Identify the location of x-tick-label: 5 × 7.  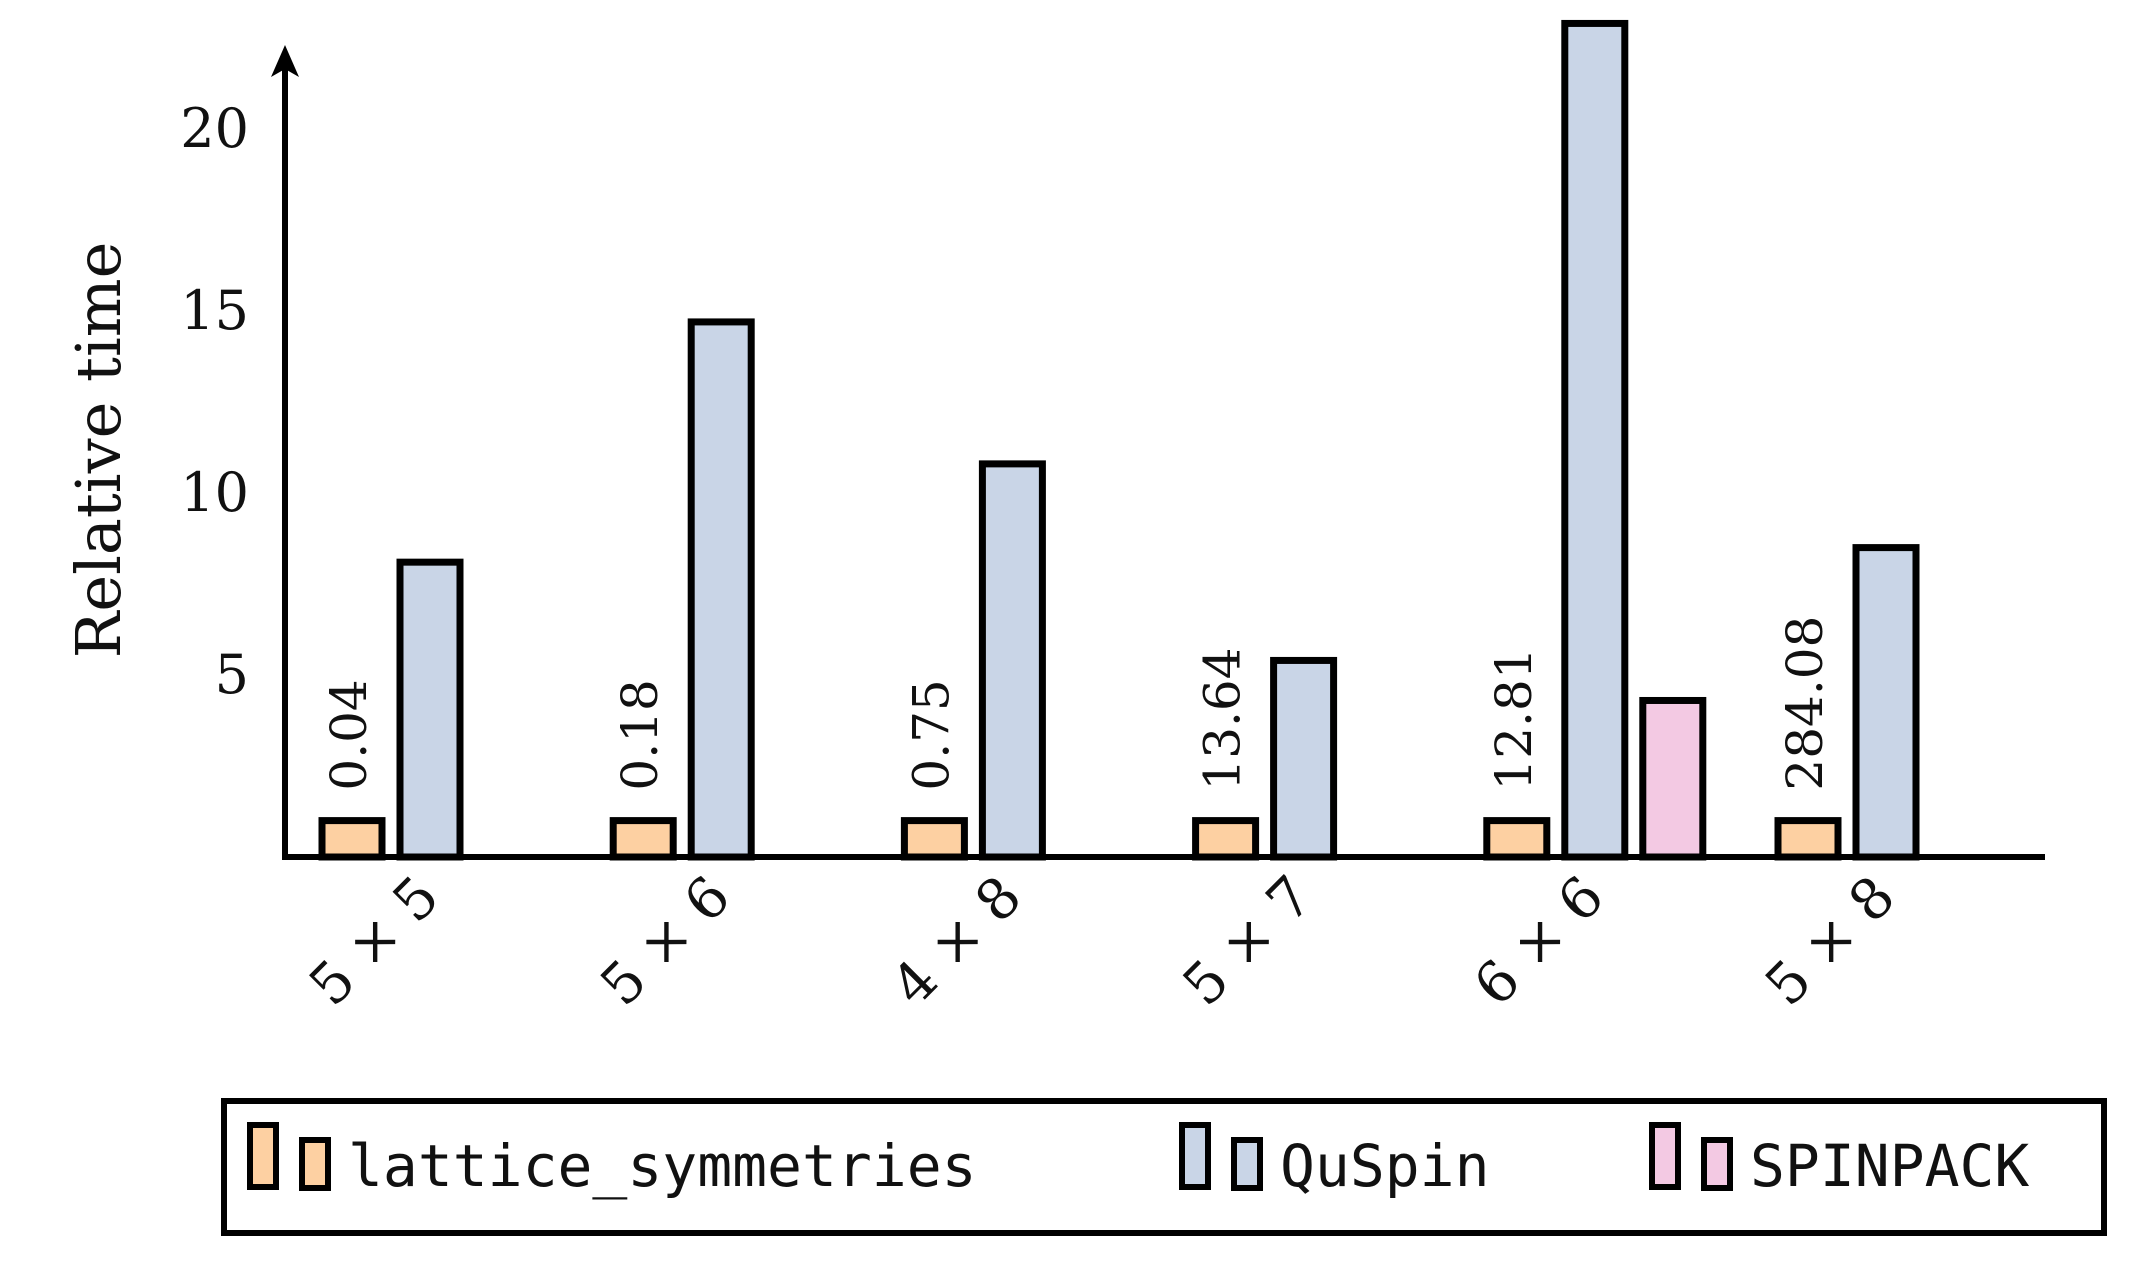
(1248, 941).